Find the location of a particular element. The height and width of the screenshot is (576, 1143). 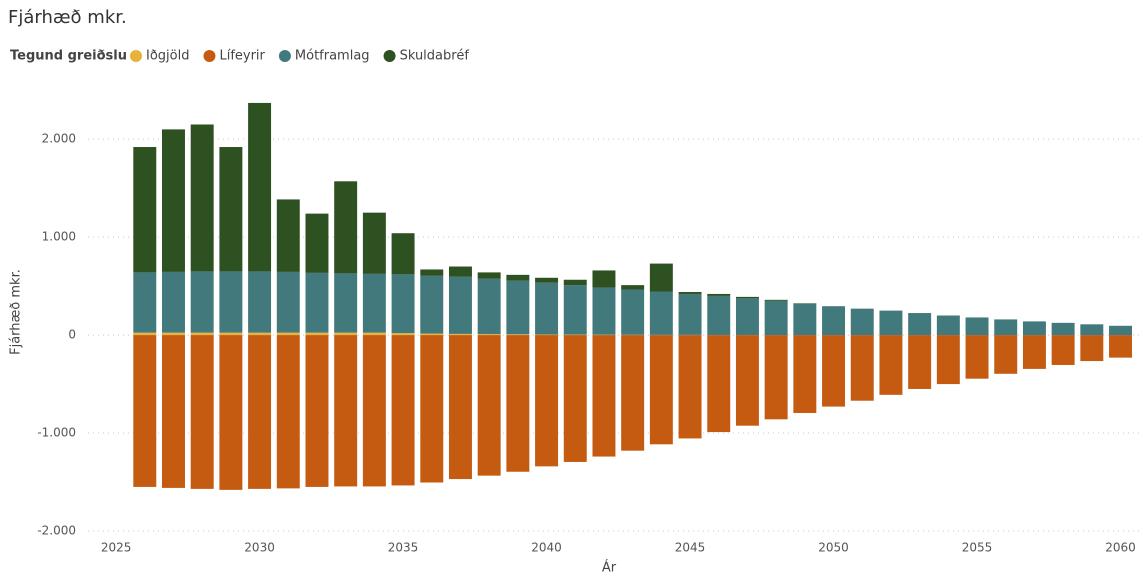

x-tick-label: 2025 is located at coordinates (116, 548).